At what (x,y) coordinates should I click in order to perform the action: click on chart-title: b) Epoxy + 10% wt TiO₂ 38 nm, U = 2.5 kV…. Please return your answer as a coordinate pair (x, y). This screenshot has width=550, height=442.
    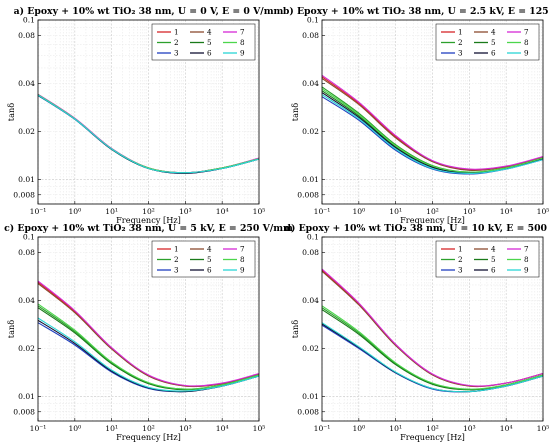
    Looking at the image, I should click on (416, 11).